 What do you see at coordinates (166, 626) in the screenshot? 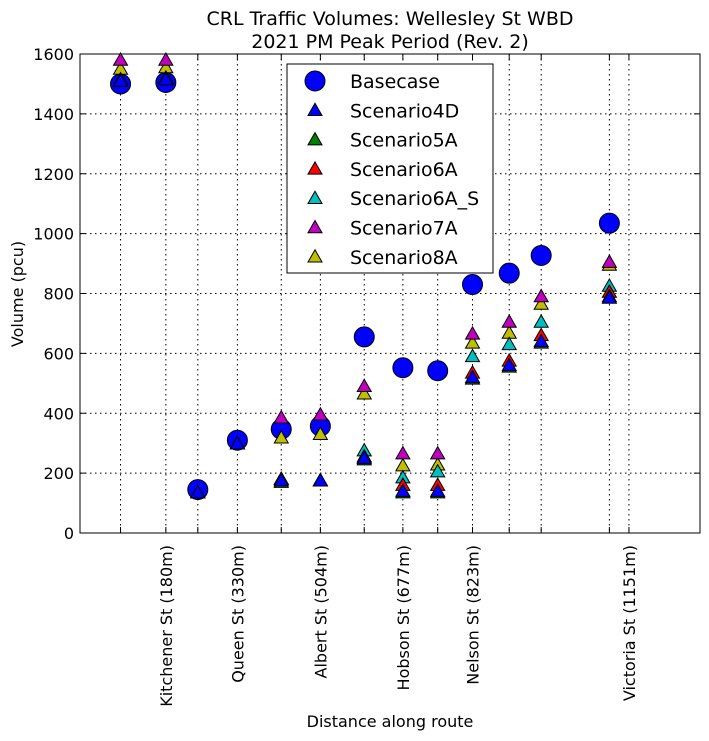
I see `x-tick-label: Kitchener St (180m)` at bounding box center [166, 626].